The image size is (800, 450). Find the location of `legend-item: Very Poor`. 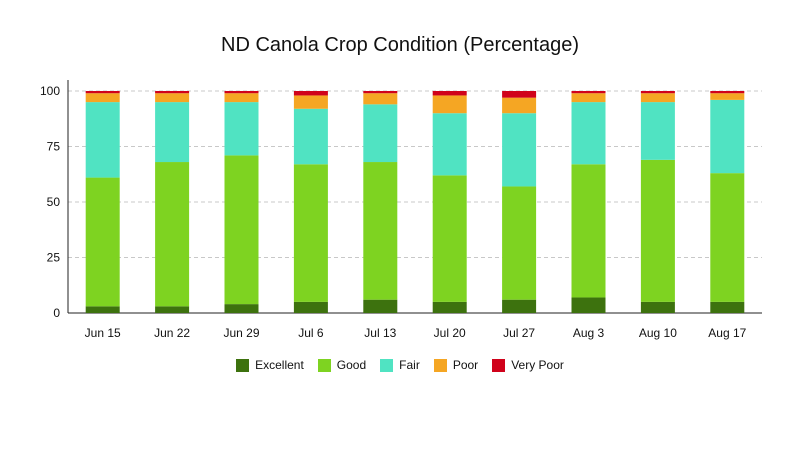

legend-item: Very Poor is located at coordinates (528, 365).